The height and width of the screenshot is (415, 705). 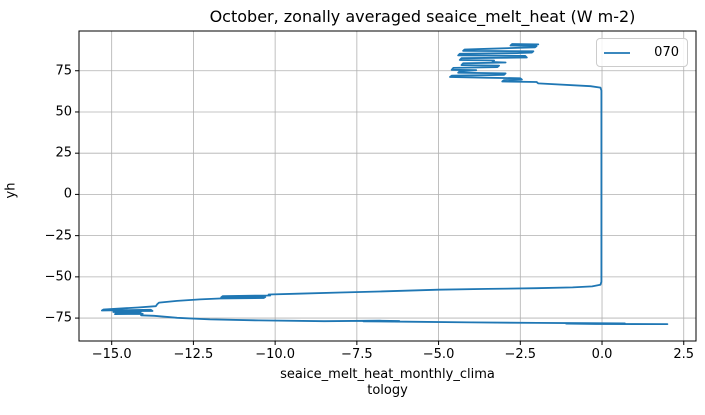 I want to click on xtick-label: 0.0, so click(x=602, y=354).